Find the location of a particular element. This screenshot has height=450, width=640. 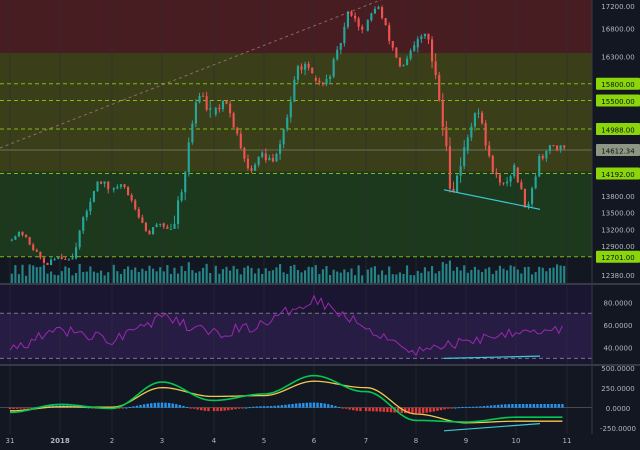

macd-tick-label: 0.0000 is located at coordinates (618, 409).